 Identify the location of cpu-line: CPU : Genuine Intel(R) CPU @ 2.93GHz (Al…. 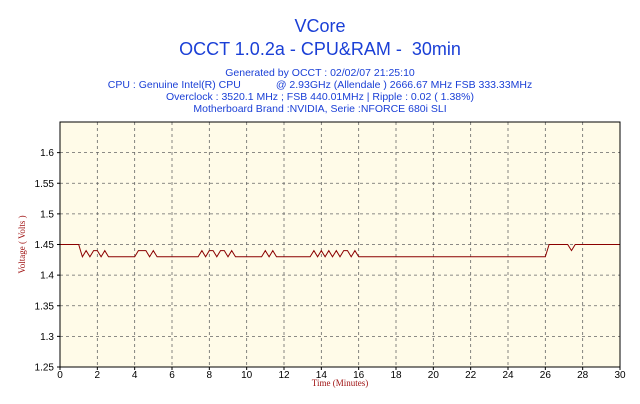
(320, 85).